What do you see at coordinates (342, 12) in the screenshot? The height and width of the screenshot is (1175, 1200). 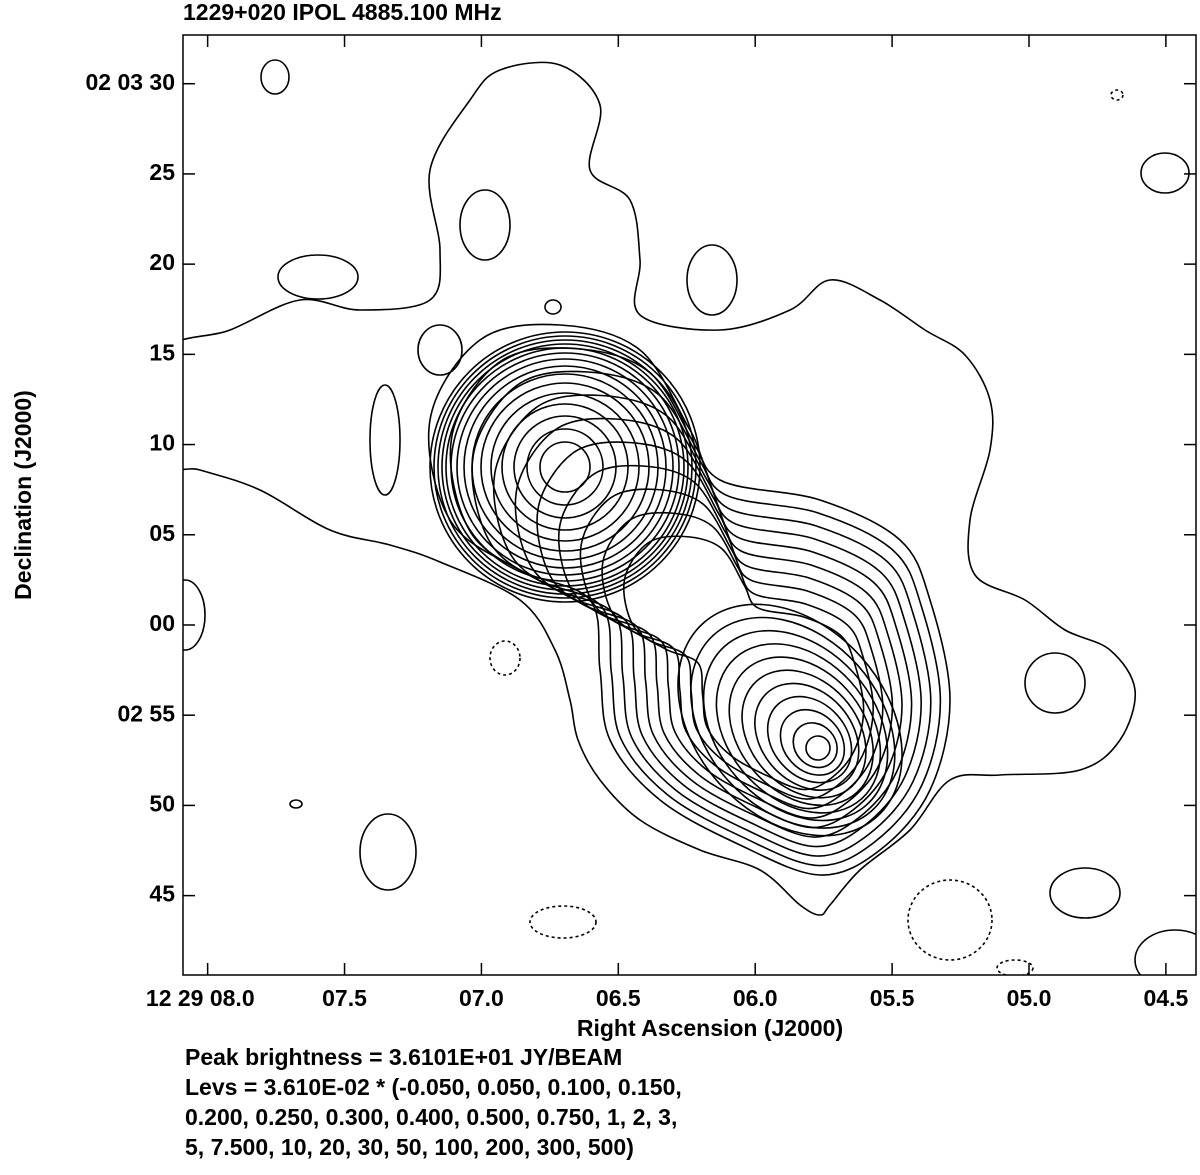 I see `chart-title: 1229+020 IPOL 4885.100 MHz` at bounding box center [342, 12].